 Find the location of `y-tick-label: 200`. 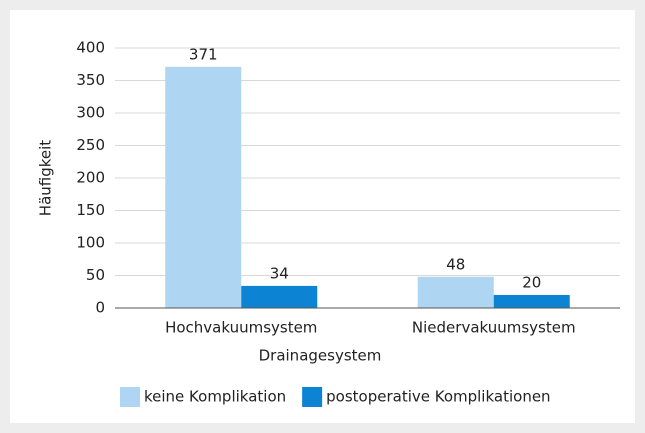

y-tick-label: 200 is located at coordinates (90, 178).